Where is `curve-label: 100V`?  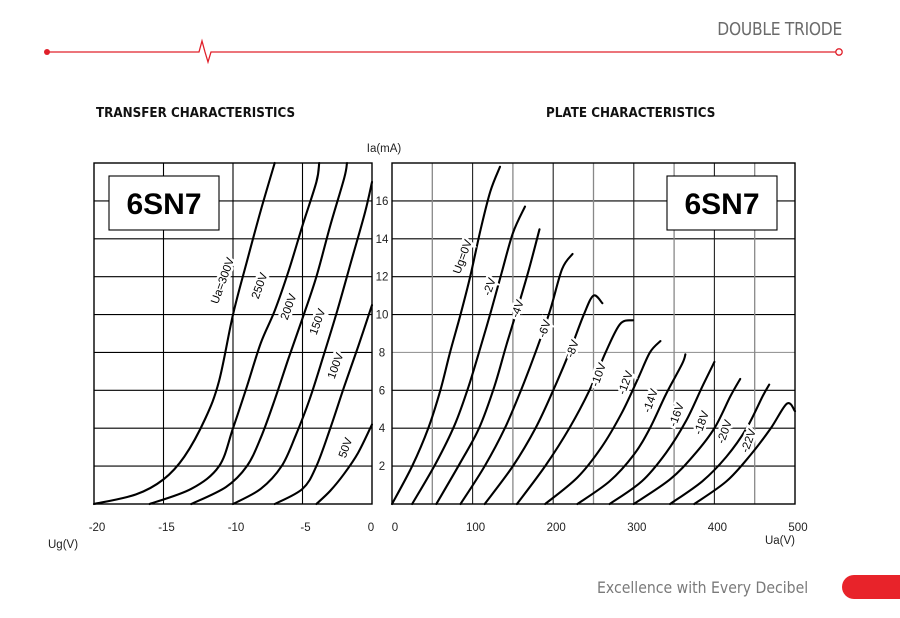 curve-label: 100V is located at coordinates (336, 366).